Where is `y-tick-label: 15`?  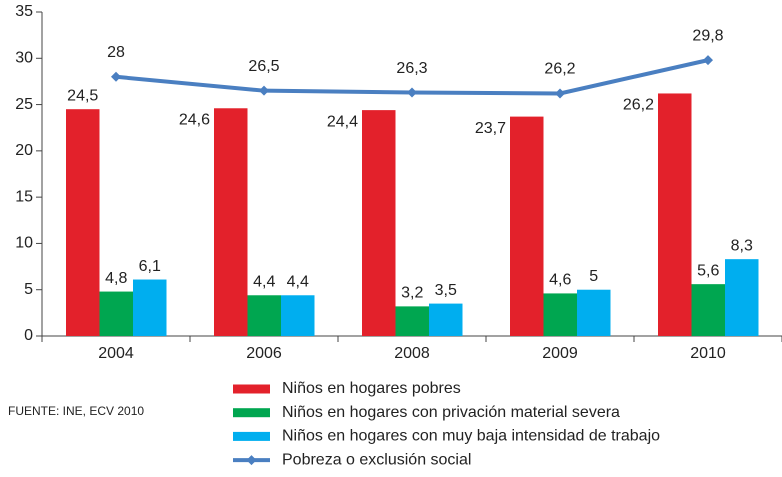 y-tick-label: 15 is located at coordinates (24, 196).